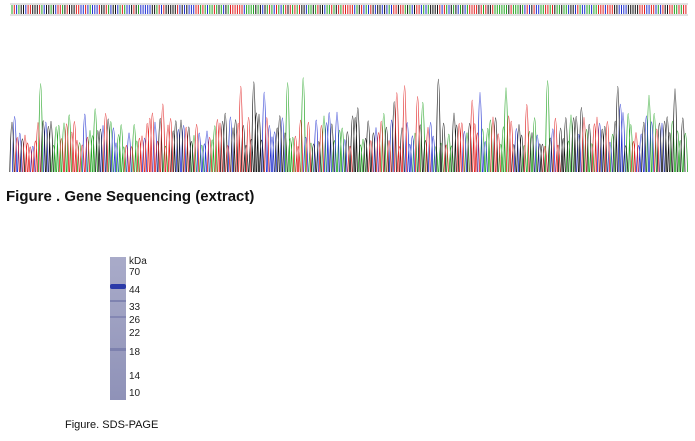 This screenshot has height=441, width=695. What do you see at coordinates (118, 328) in the screenshot?
I see `gel-lane` at bounding box center [118, 328].